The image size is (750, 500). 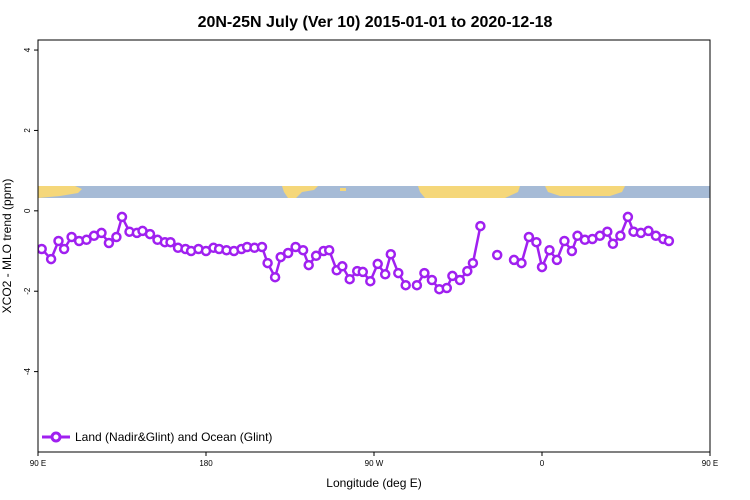 What do you see at coordinates (206, 463) in the screenshot?
I see `x-tick-label: 180` at bounding box center [206, 463].